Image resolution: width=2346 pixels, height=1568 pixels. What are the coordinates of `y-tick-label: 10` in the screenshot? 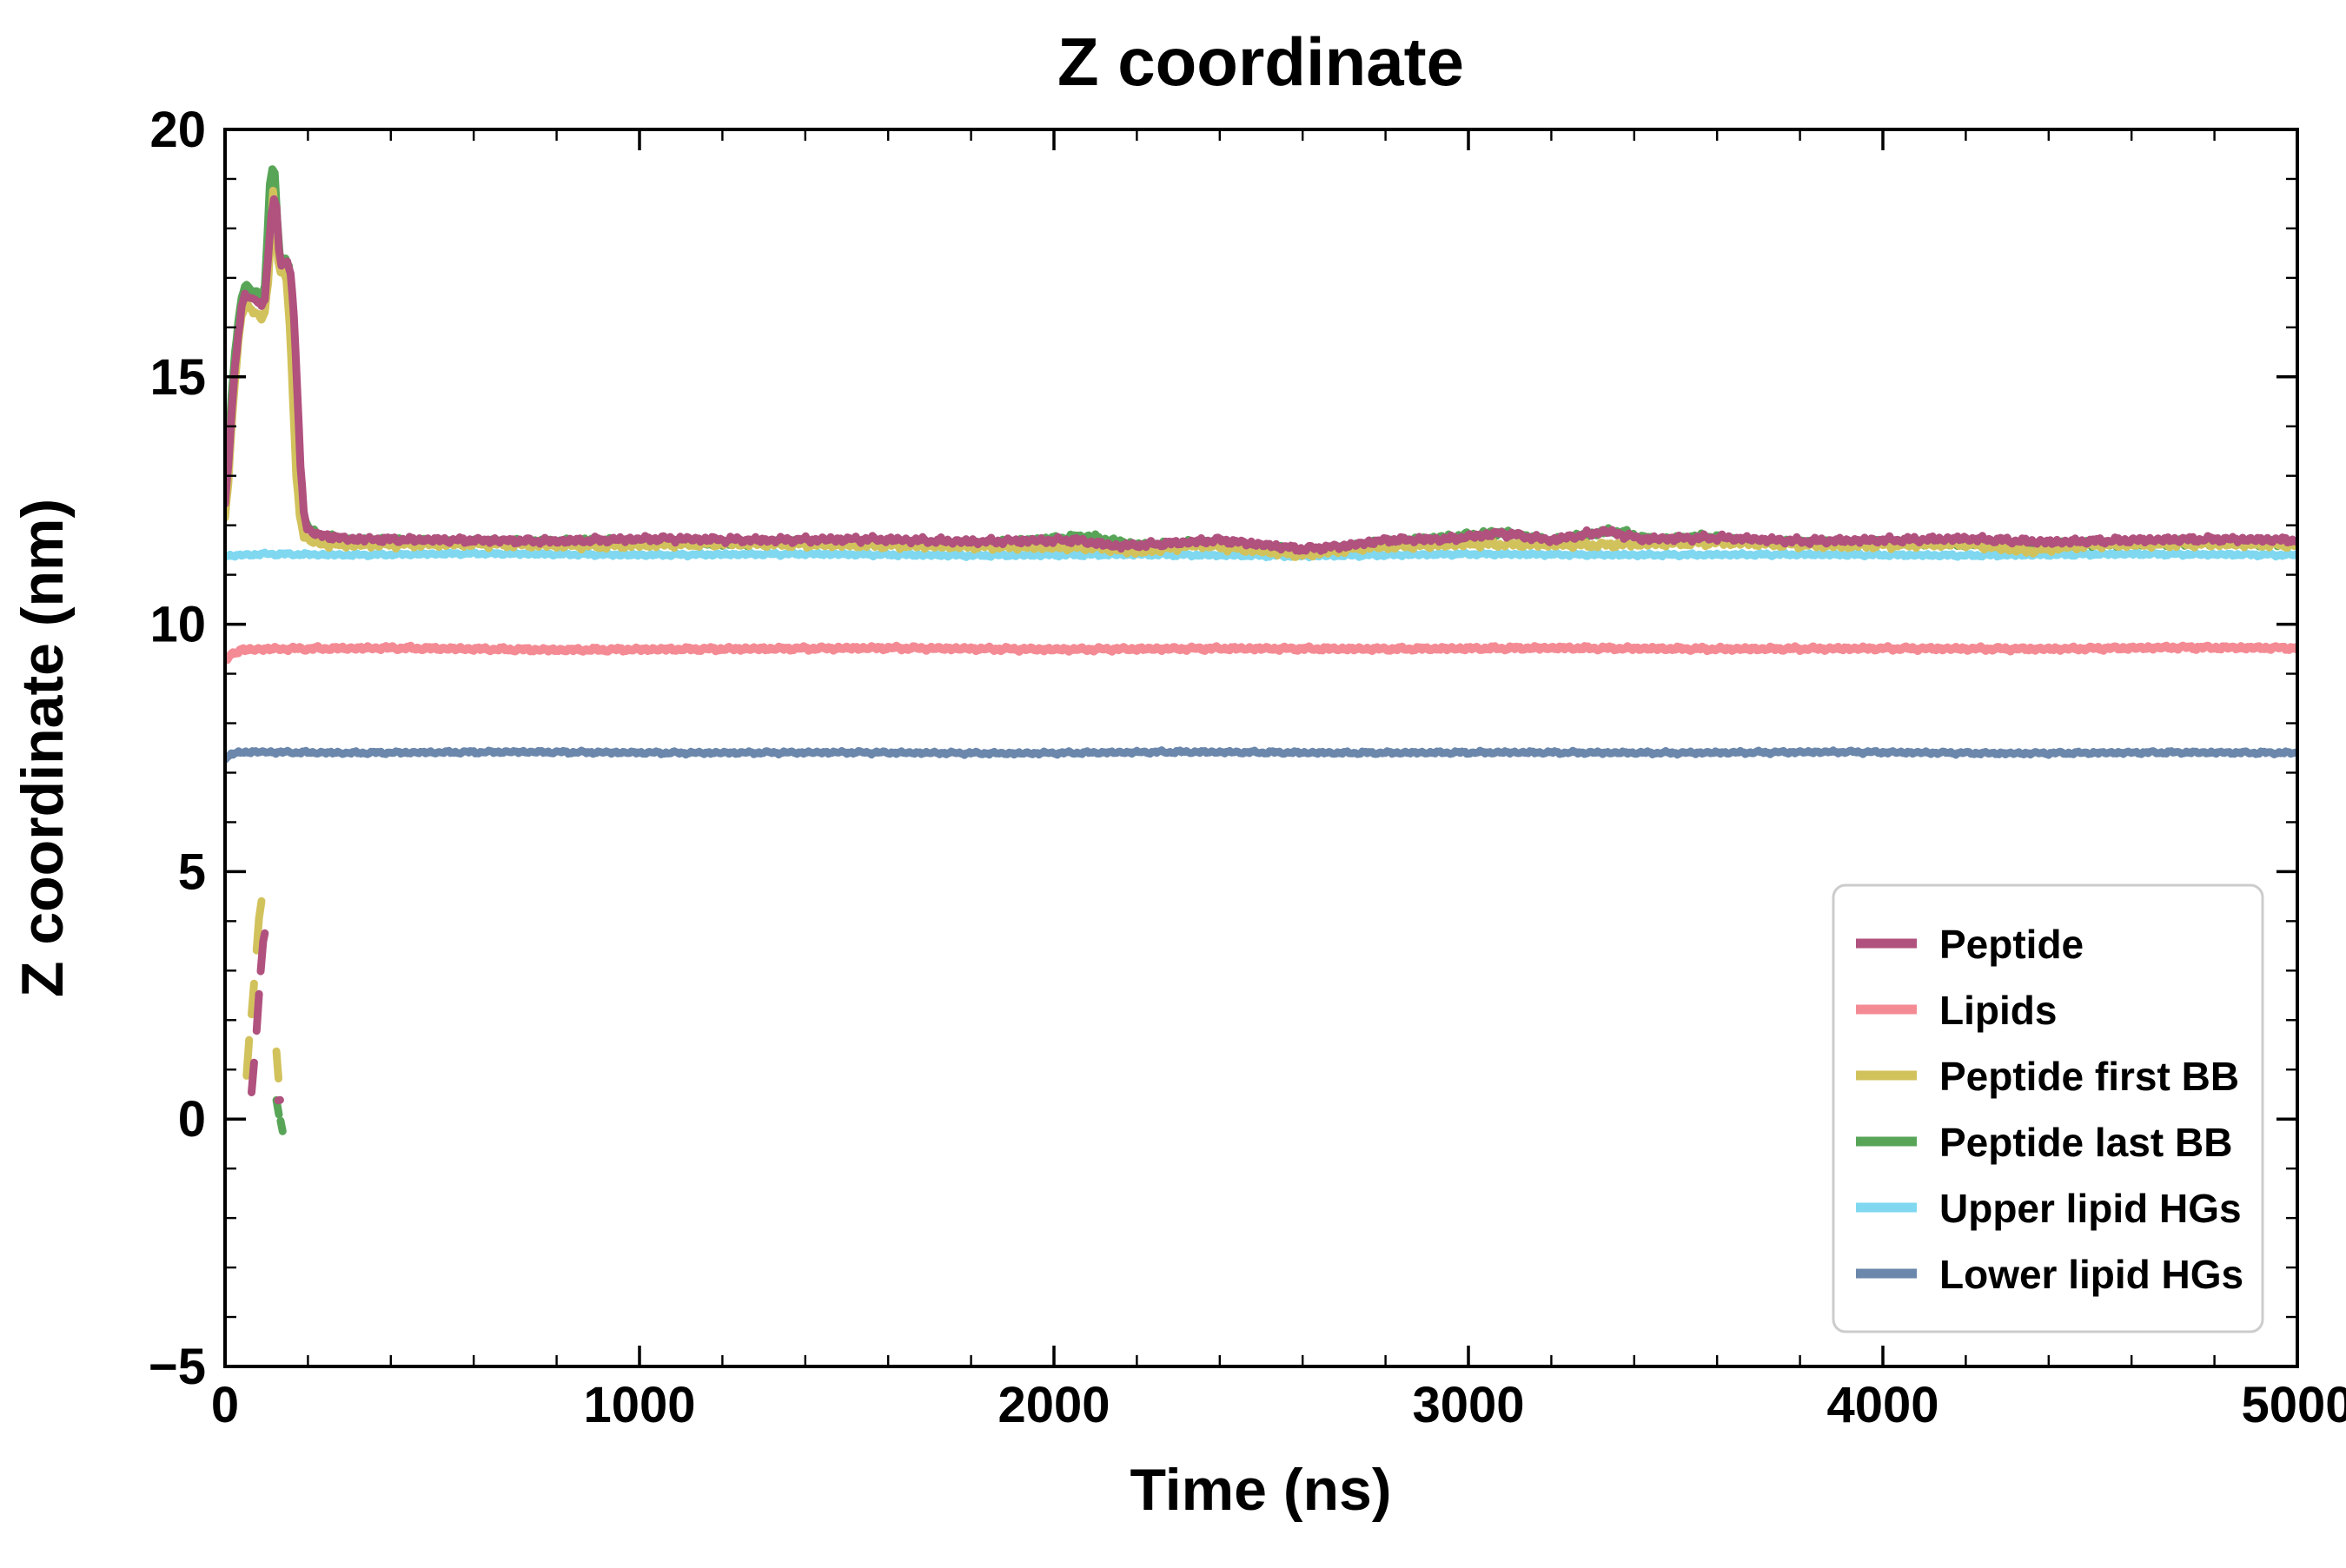 It's located at (177, 625).